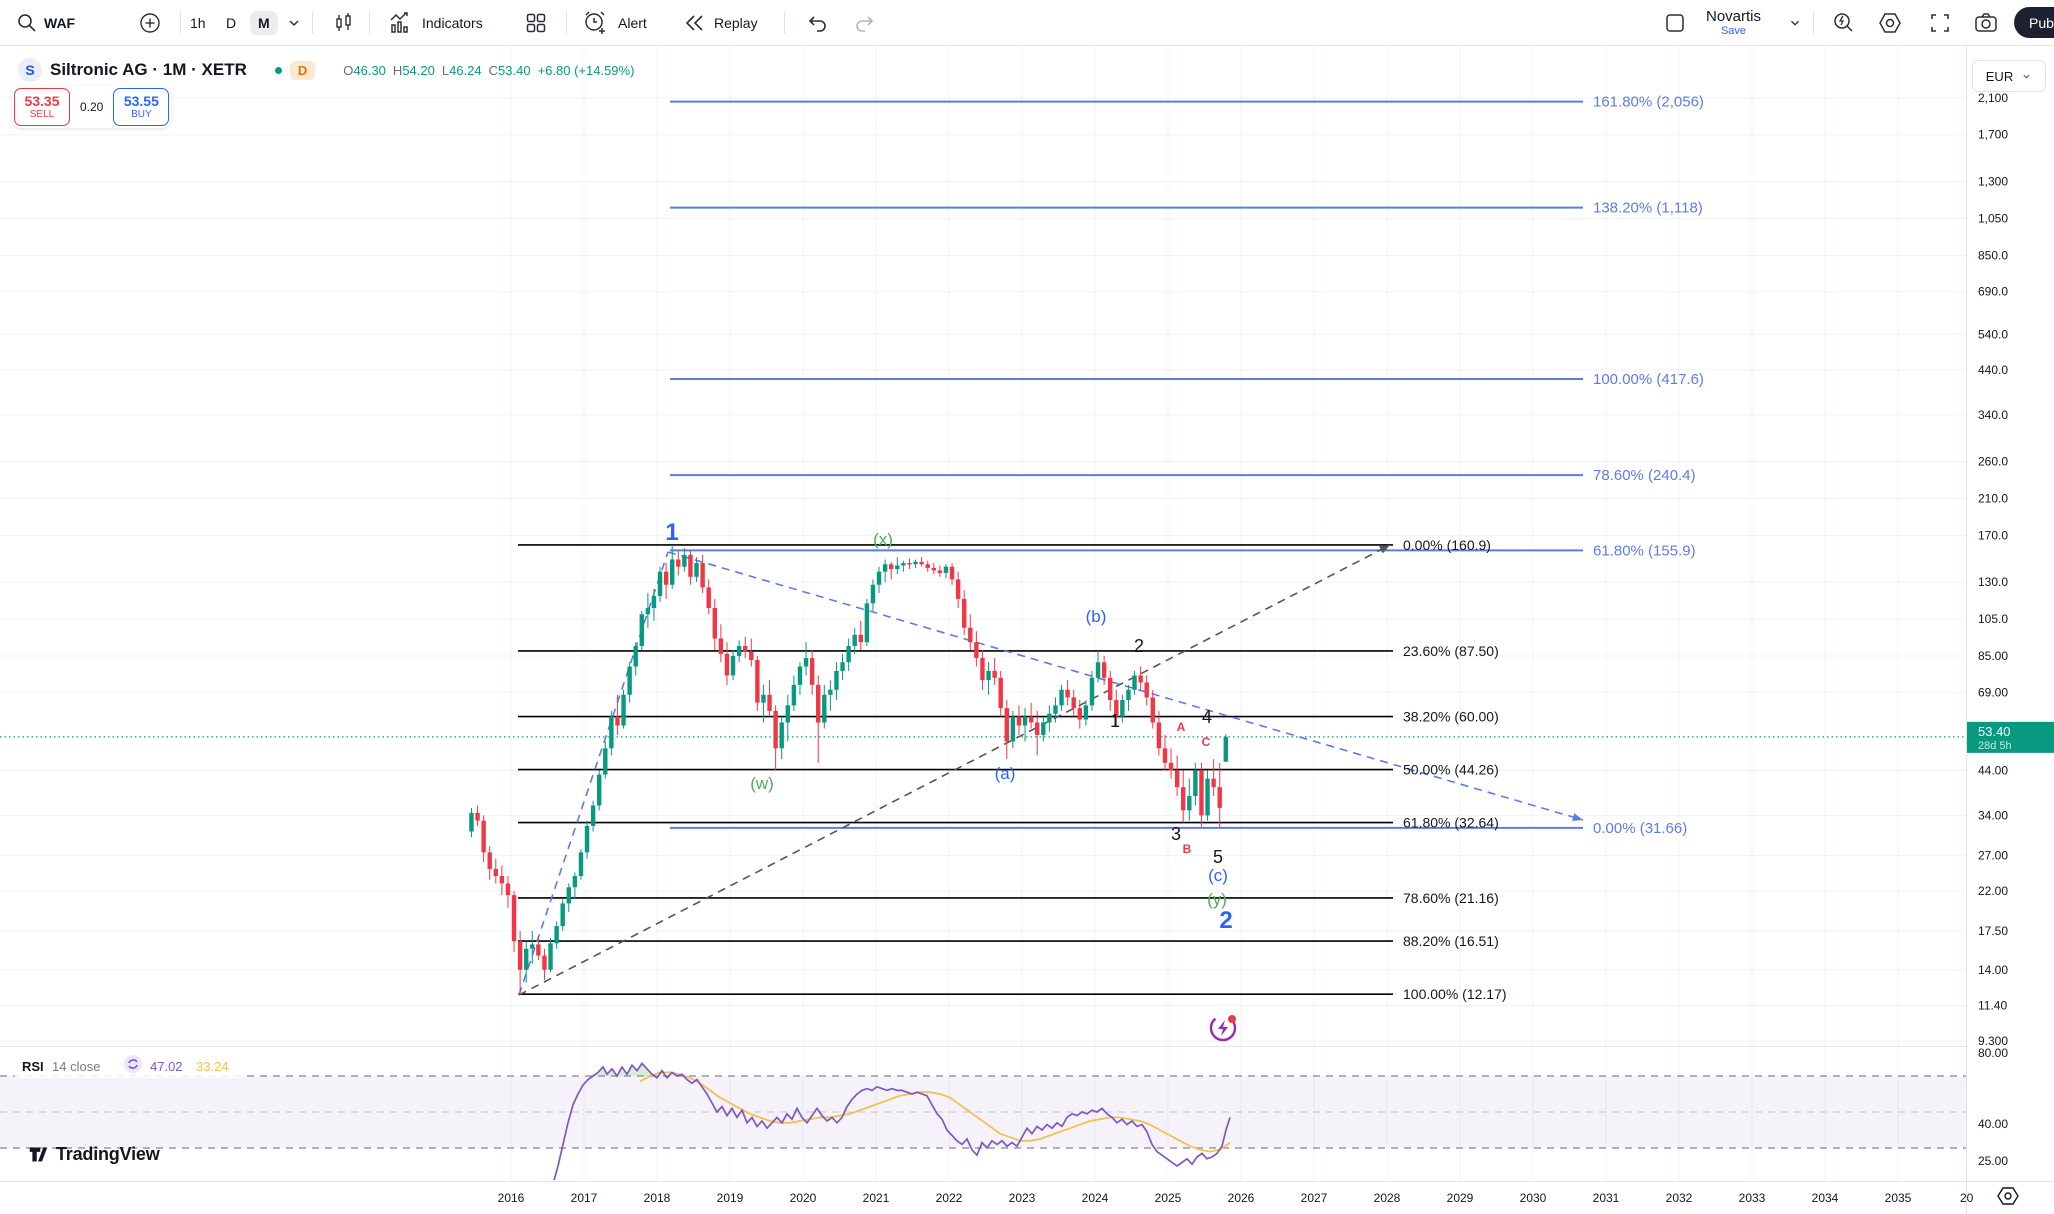 The image size is (2054, 1214). Describe the element at coordinates (1795, 22) in the screenshot. I see `layout-chevron-down-icon` at that location.